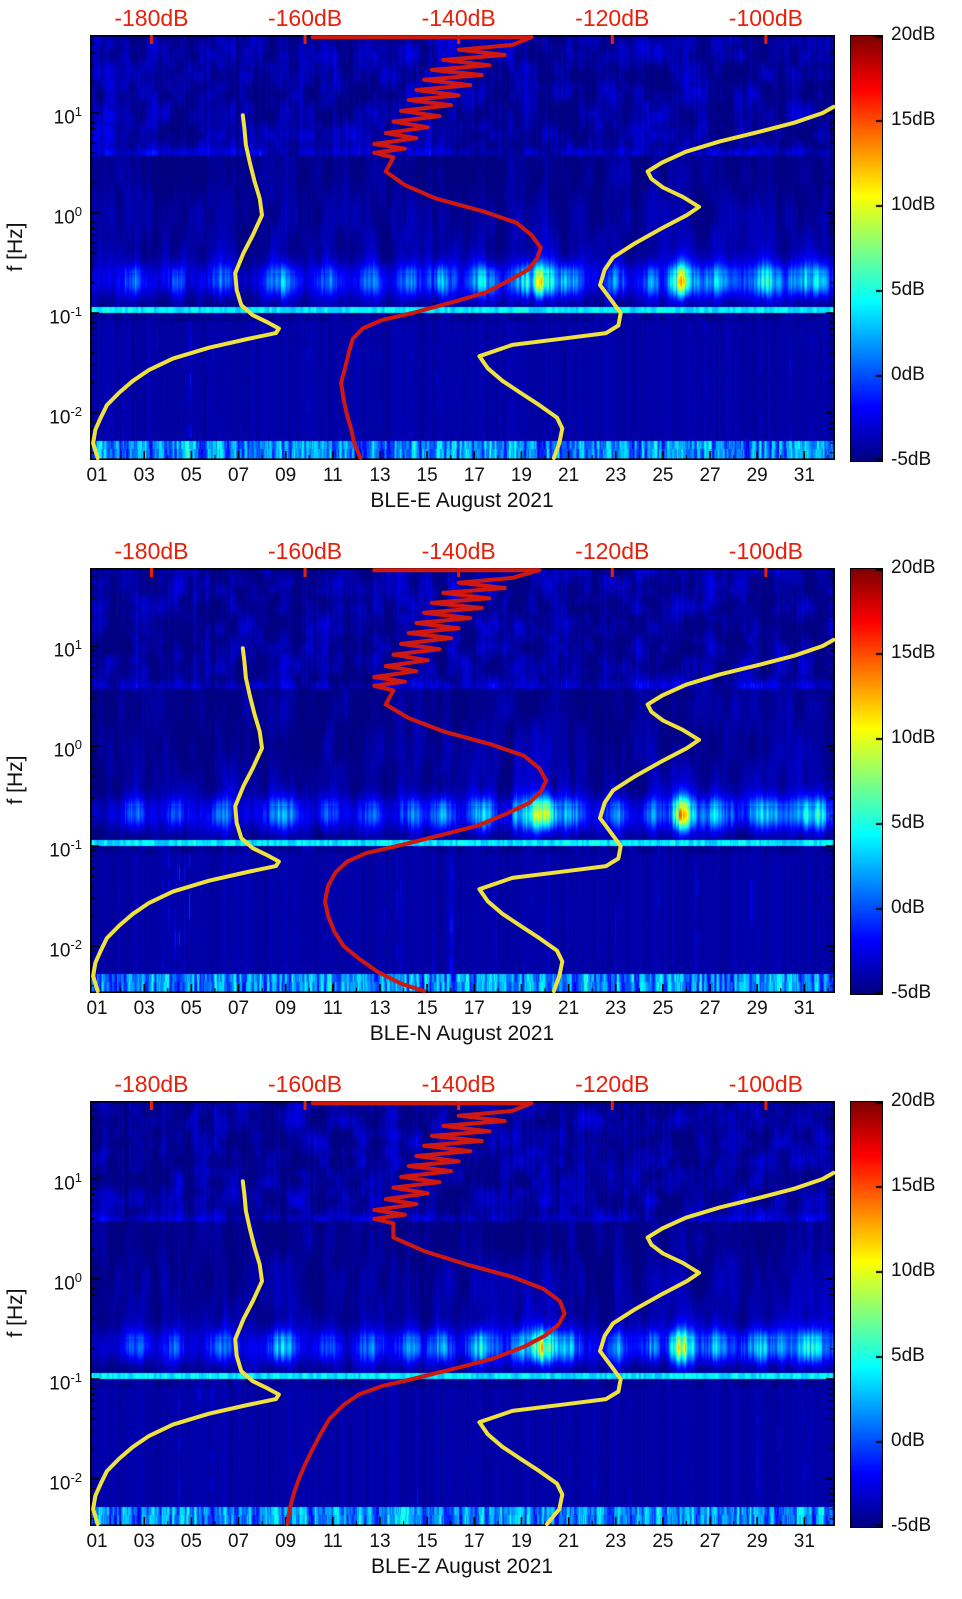 Image resolution: width=962 pixels, height=1599 pixels. Describe the element at coordinates (462, 500) in the screenshot. I see `x-axis-title: BLE-E August 2021` at that location.